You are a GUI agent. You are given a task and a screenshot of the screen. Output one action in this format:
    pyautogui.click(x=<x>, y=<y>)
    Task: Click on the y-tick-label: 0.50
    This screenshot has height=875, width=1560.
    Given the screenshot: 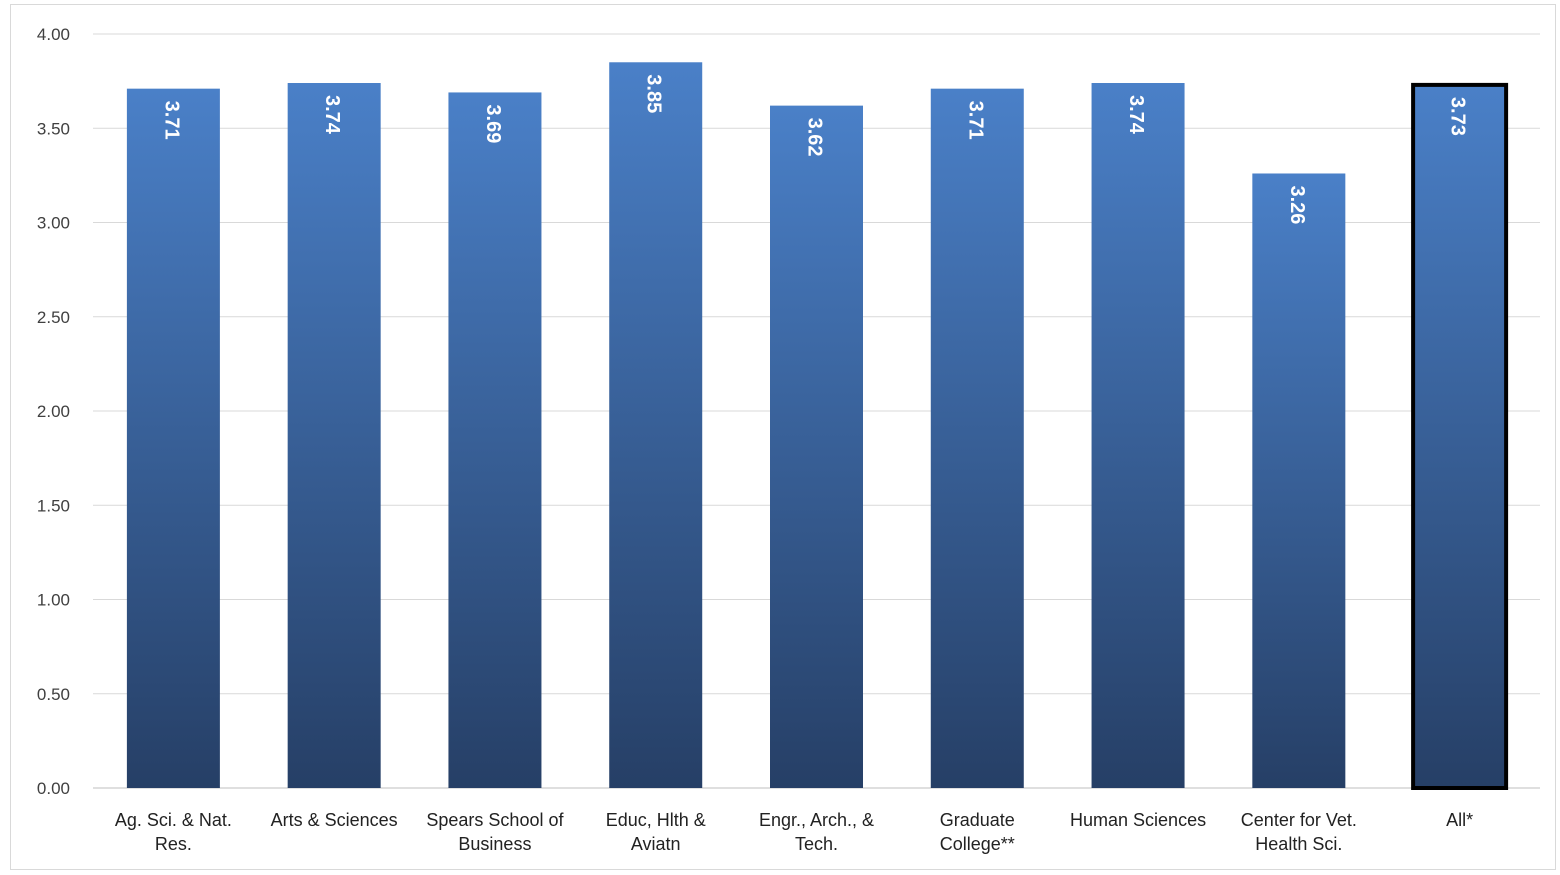 What is the action you would take?
    pyautogui.click(x=53, y=694)
    